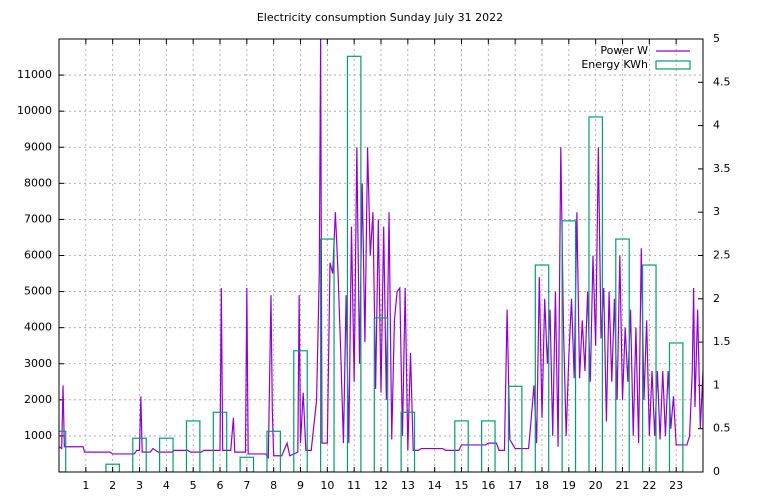 The width and height of the screenshot is (768, 500). Describe the element at coordinates (623, 485) in the screenshot. I see `x-tick-label: 21` at that location.